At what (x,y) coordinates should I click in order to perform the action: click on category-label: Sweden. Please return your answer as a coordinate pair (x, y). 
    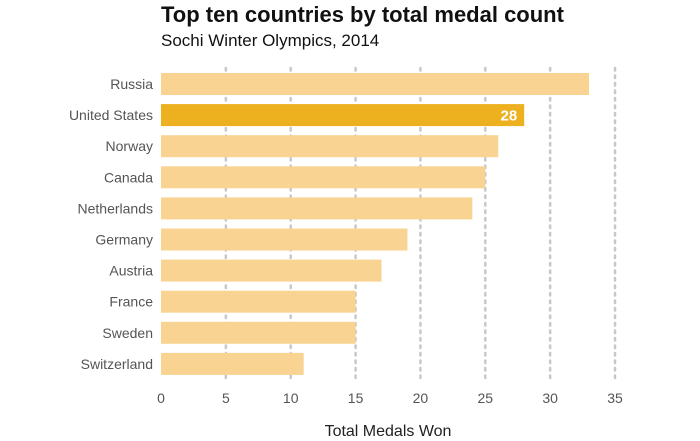
    Looking at the image, I should click on (127, 333).